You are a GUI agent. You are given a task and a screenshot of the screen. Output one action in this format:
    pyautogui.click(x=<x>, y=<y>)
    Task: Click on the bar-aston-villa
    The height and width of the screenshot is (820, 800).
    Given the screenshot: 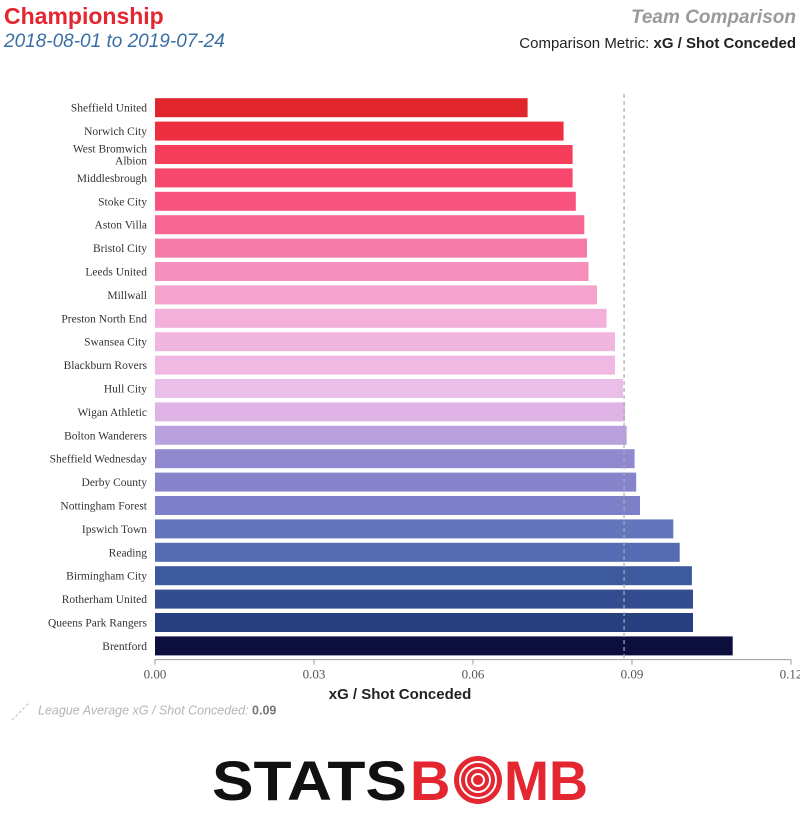 What is the action you would take?
    pyautogui.click(x=370, y=225)
    